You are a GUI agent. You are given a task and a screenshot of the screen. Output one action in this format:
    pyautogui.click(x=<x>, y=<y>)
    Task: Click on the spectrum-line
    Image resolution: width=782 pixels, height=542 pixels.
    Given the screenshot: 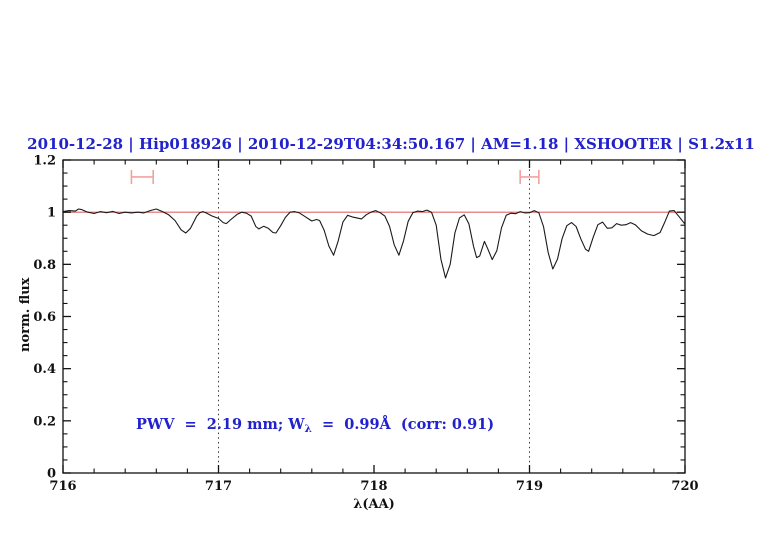 What is the action you would take?
    pyautogui.click(x=374, y=243)
    